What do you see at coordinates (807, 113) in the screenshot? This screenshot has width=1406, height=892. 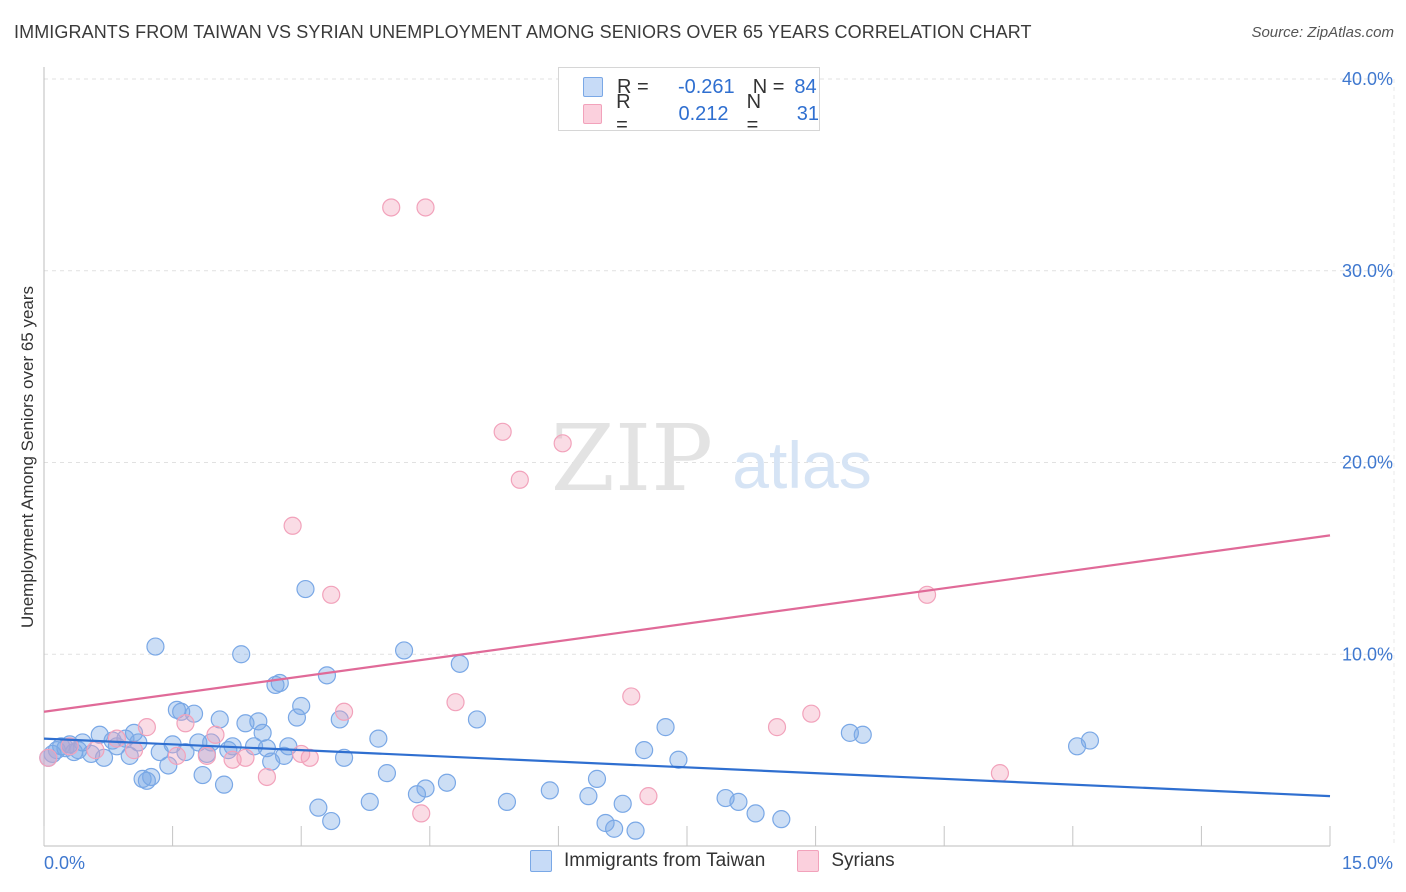 I see `legend-n-value: 31` at bounding box center [807, 113].